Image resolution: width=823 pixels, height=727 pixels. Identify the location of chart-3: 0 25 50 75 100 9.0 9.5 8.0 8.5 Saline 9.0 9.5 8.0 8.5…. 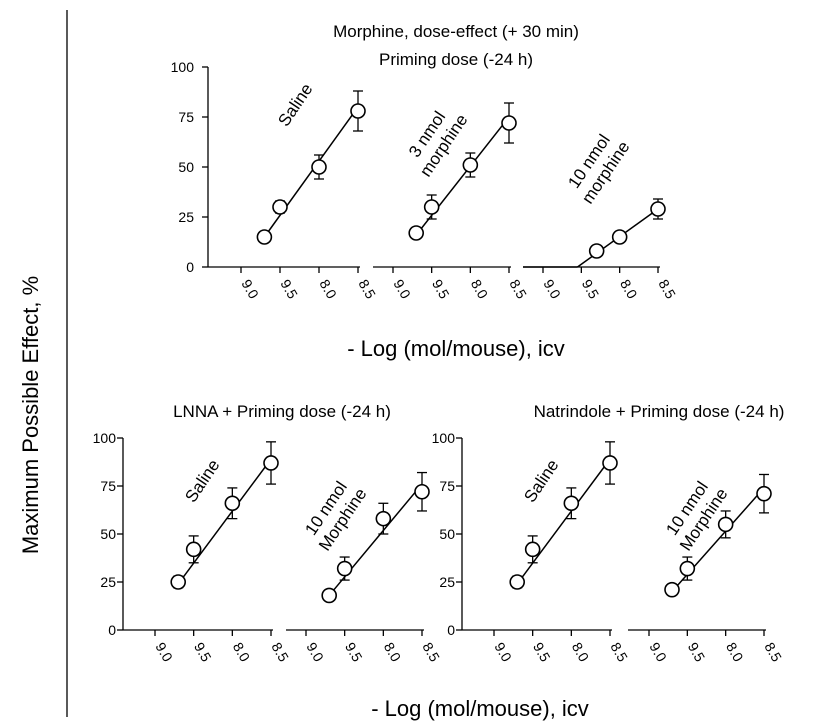
(608, 547).